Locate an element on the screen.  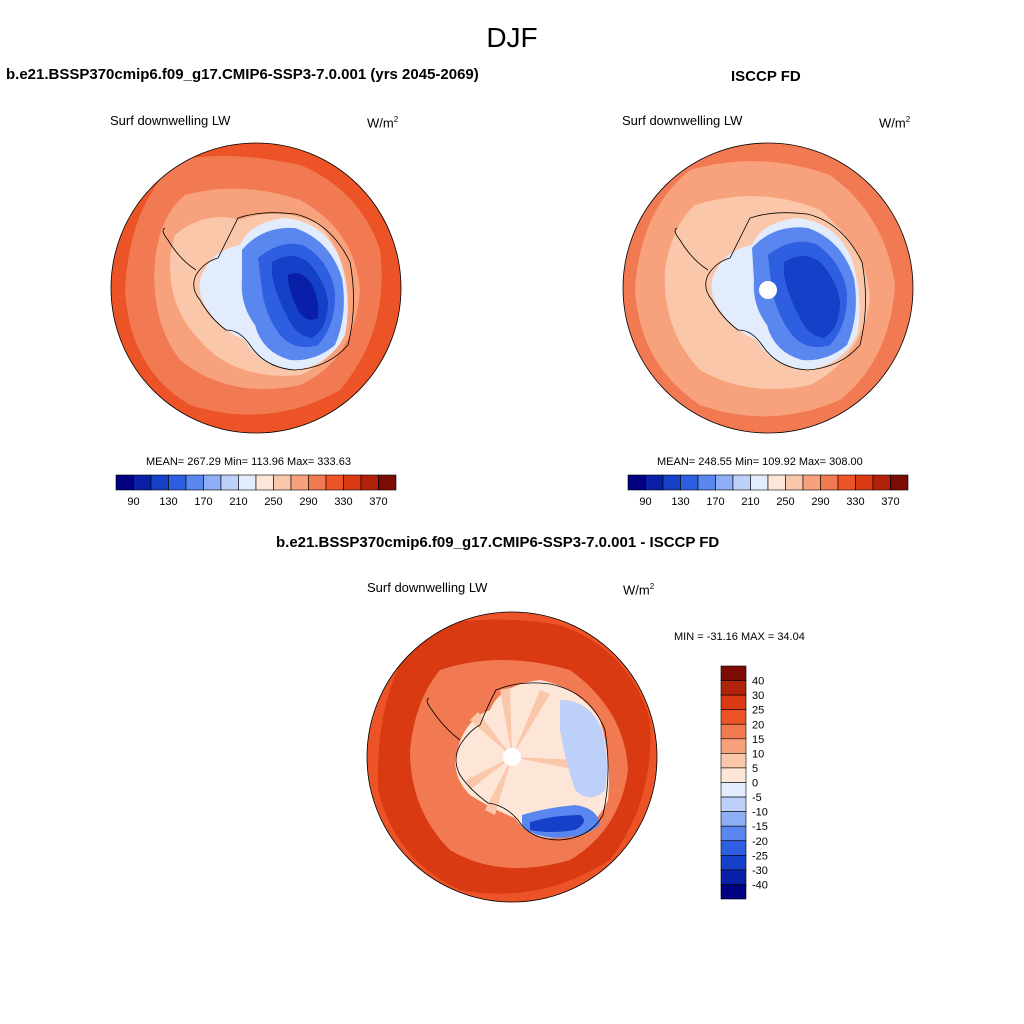
model-colorbar-tick-label: 210 is located at coordinates (238, 502).